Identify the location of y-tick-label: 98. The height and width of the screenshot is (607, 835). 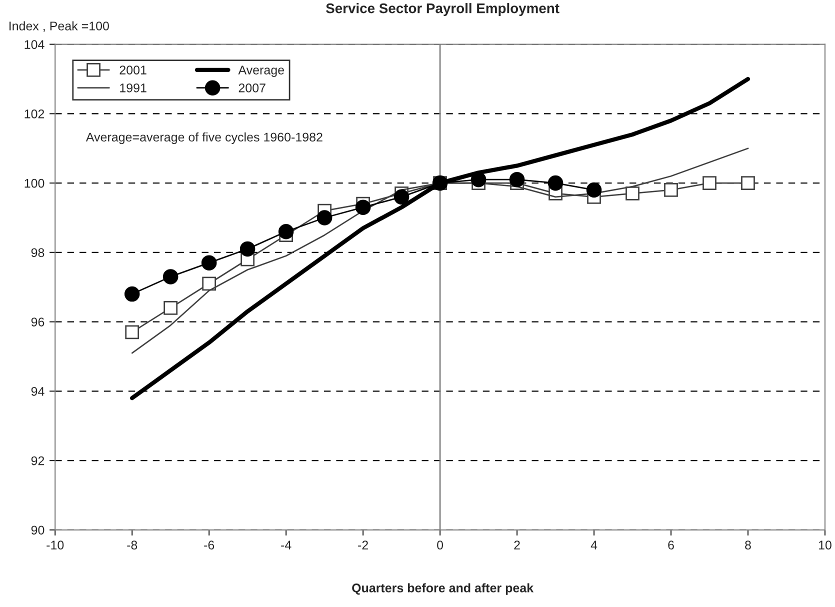
(37, 253).